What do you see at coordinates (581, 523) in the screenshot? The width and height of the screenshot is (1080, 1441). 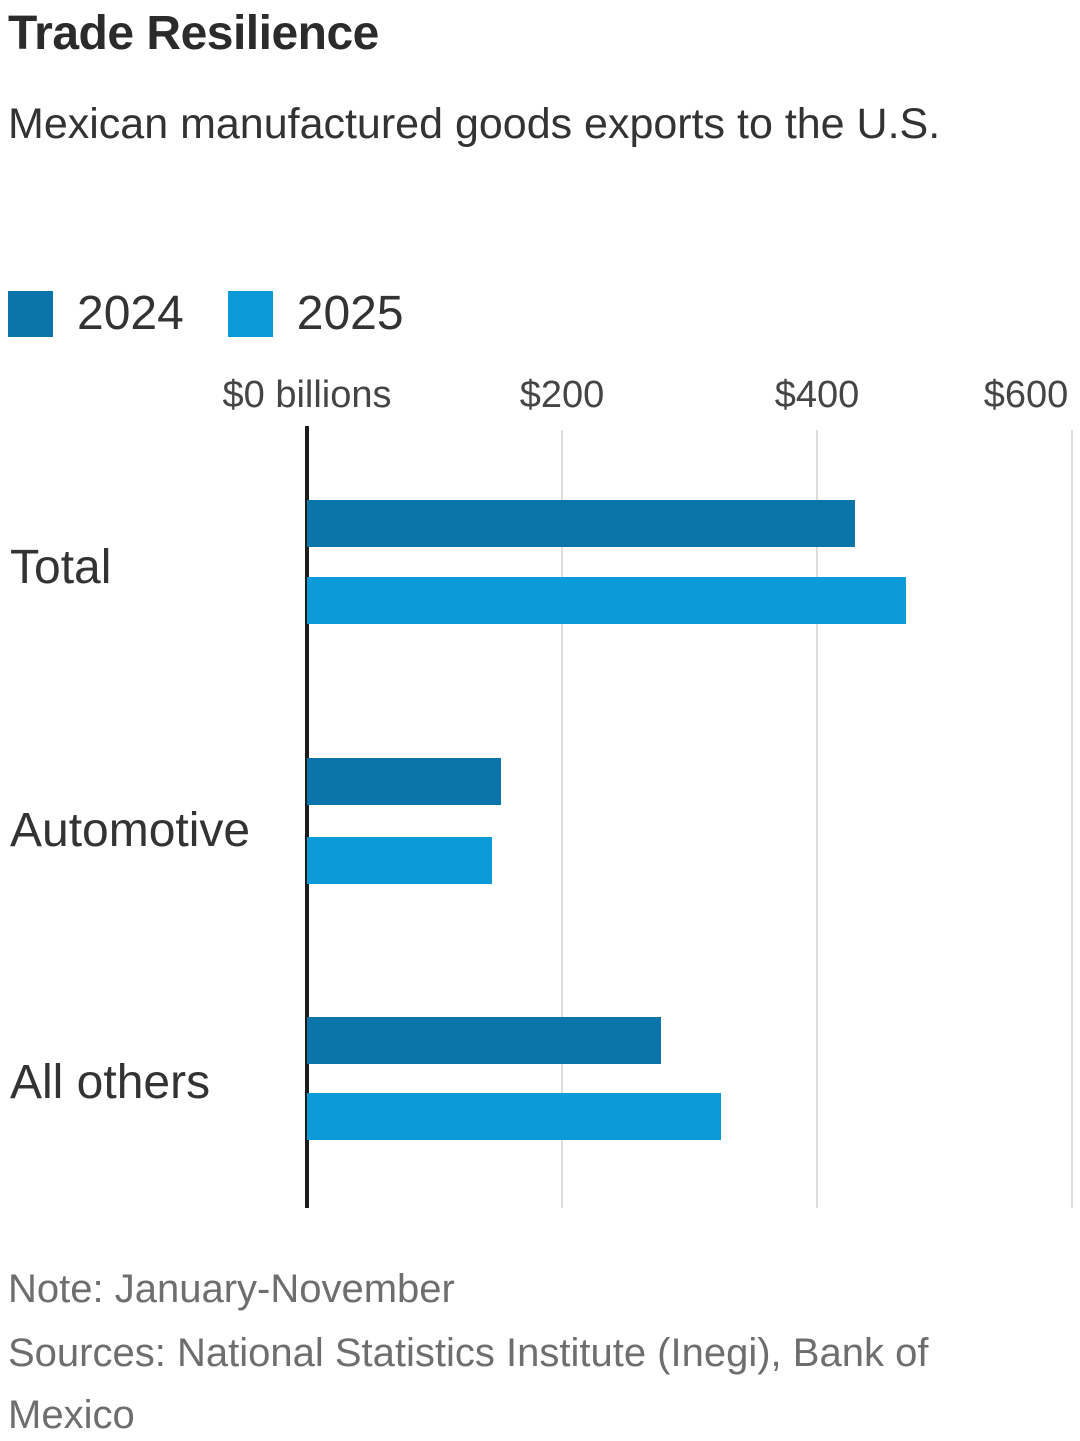 I see `bar-total-2024` at bounding box center [581, 523].